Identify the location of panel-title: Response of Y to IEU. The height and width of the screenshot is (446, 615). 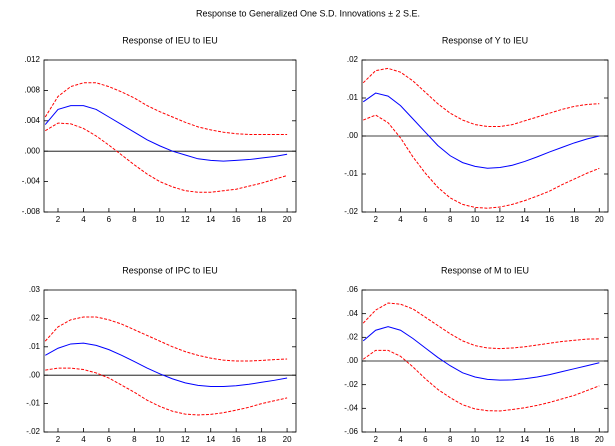
(485, 40).